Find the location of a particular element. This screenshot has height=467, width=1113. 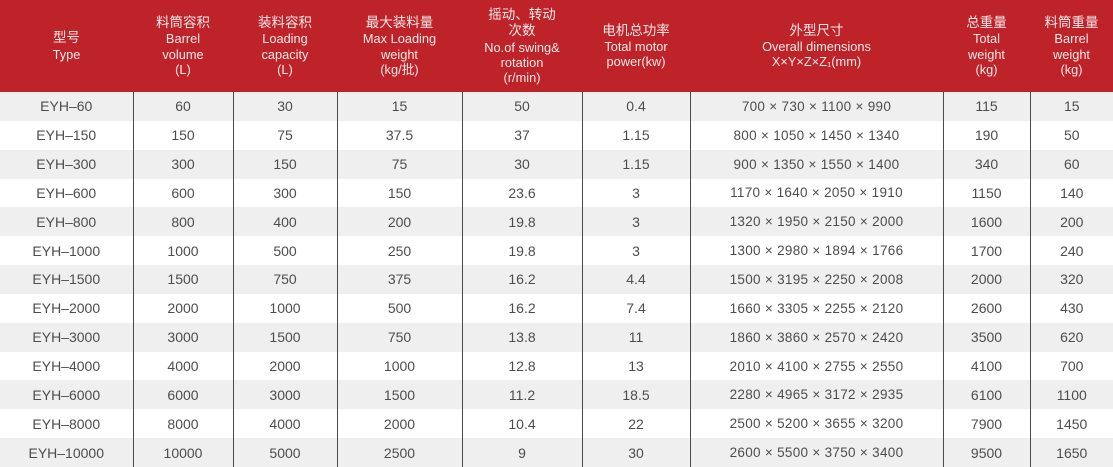

cell-max_loading_weight: 250 is located at coordinates (400, 251).